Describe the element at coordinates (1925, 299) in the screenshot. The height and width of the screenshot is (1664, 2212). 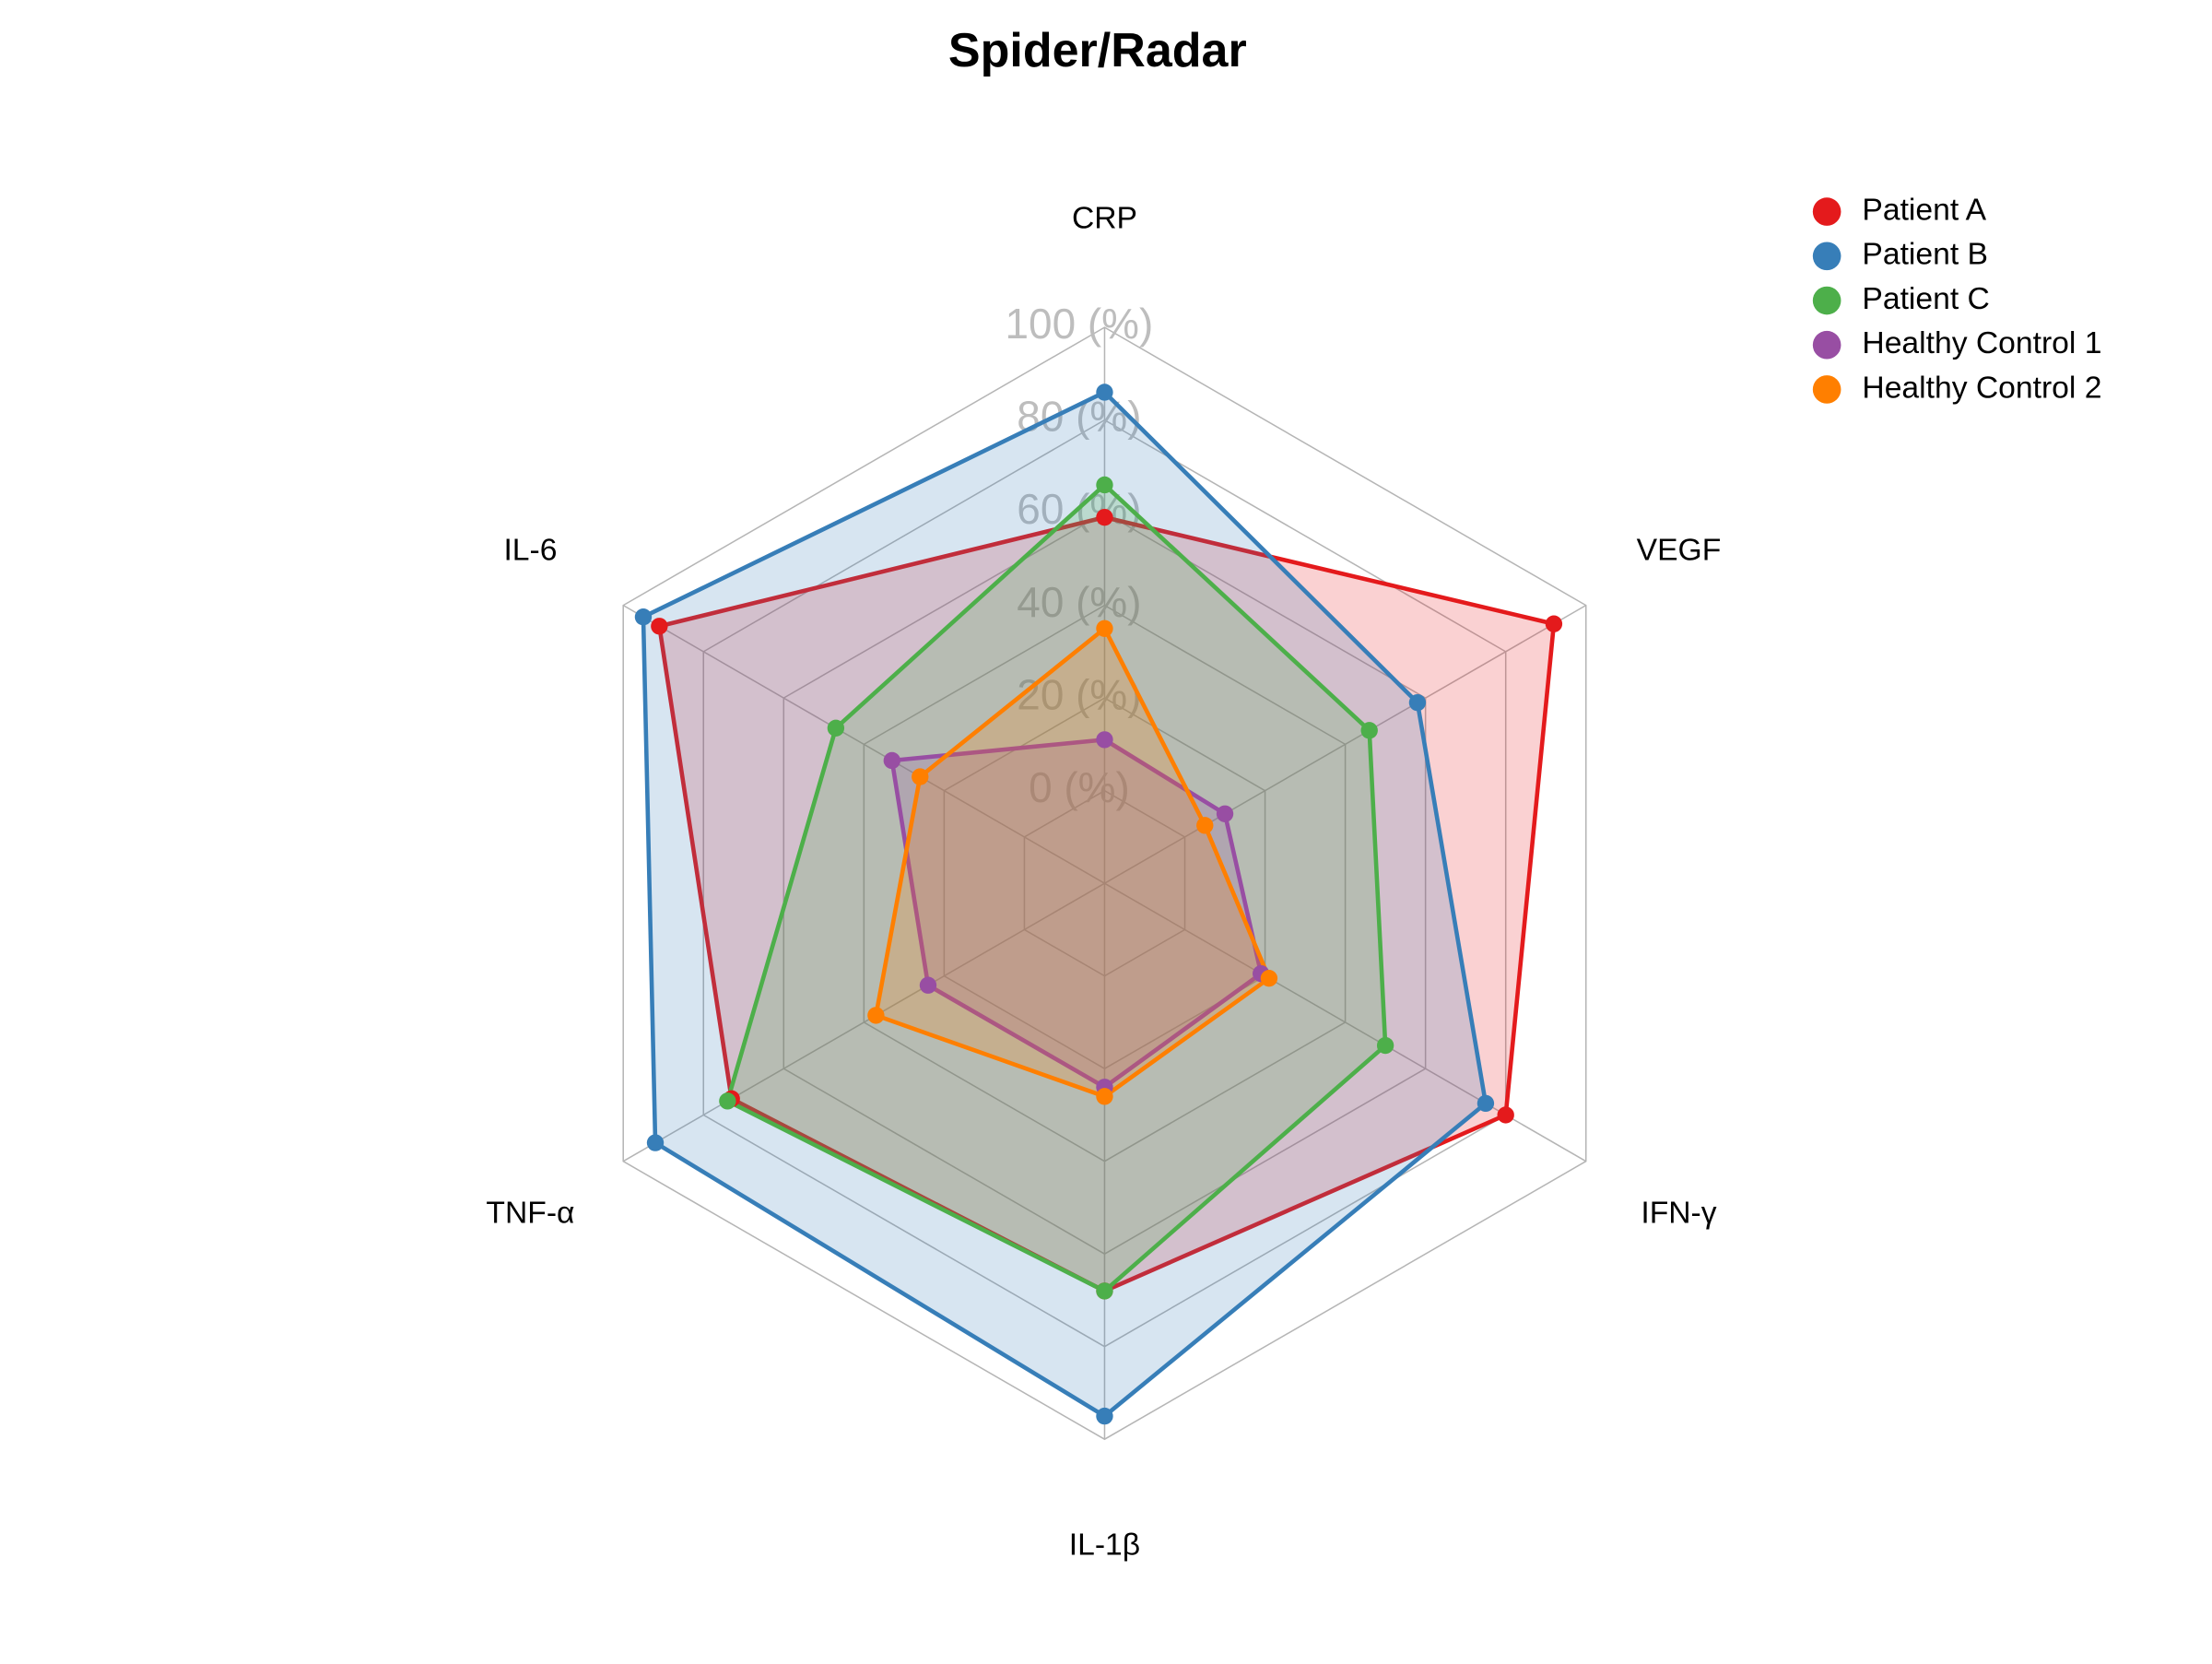
I see `legend-label: Patient C` at that location.